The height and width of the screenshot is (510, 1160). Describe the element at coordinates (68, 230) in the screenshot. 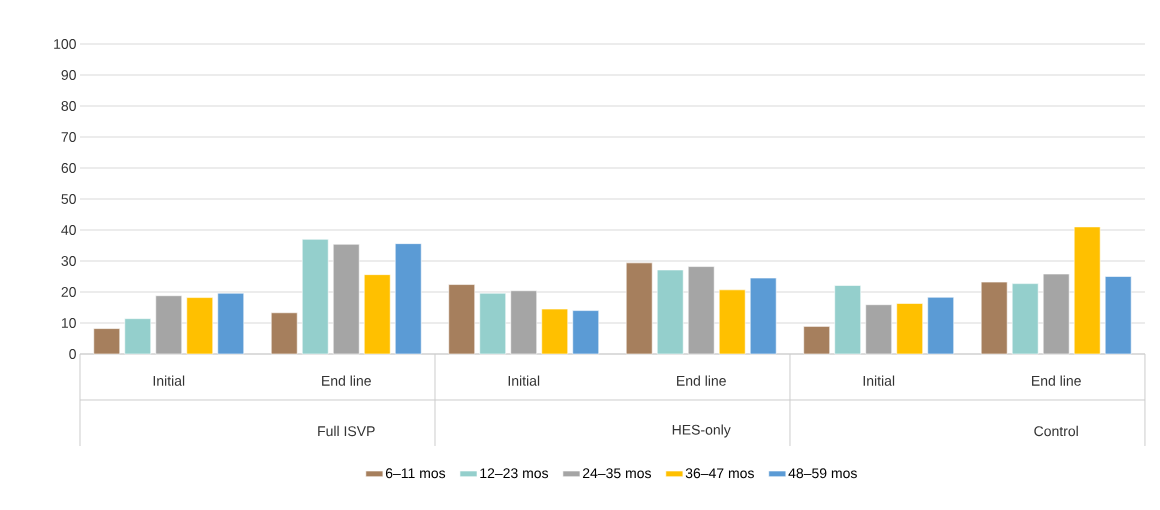

I see `y-tick-label: 40` at that location.